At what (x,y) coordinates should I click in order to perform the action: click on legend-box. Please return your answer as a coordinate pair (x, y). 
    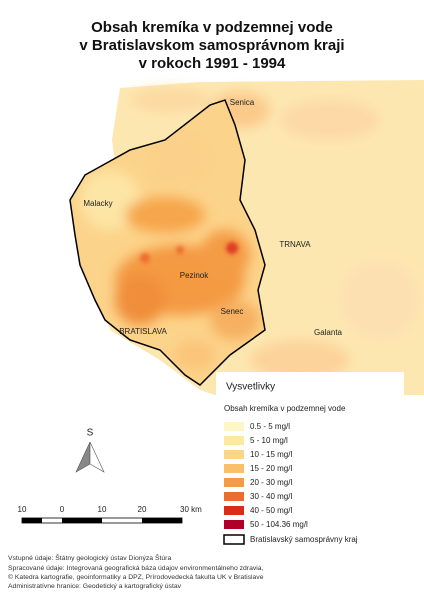
    Looking at the image, I should click on (310, 460).